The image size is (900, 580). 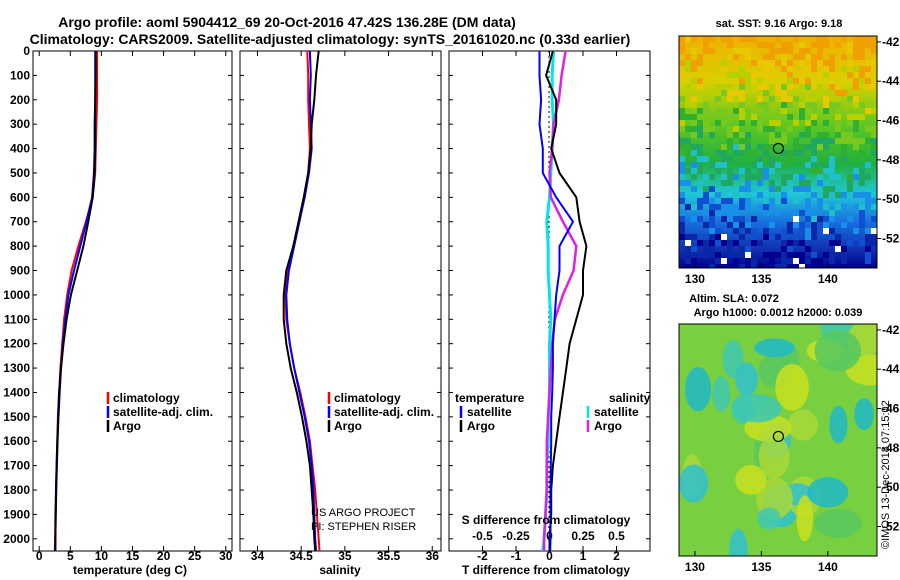 What do you see at coordinates (778, 440) in the screenshot?
I see `sla-map-frame` at bounding box center [778, 440].